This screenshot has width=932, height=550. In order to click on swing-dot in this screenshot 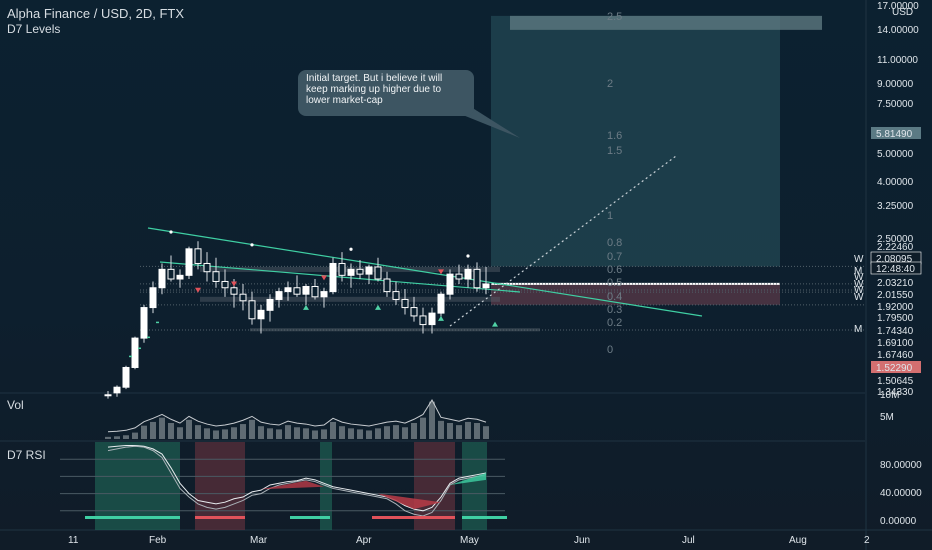, I will do `click(171, 232)`.